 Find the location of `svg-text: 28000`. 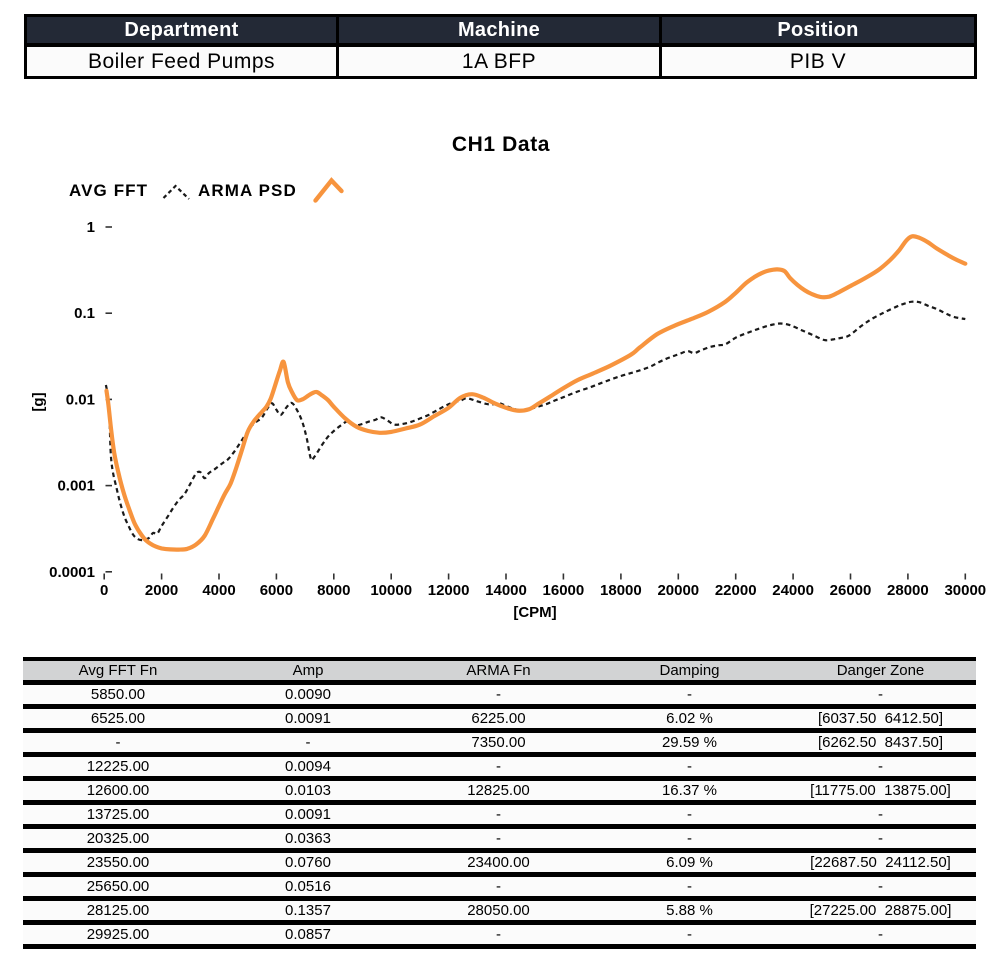

svg-text: 28000 is located at coordinates (908, 590).